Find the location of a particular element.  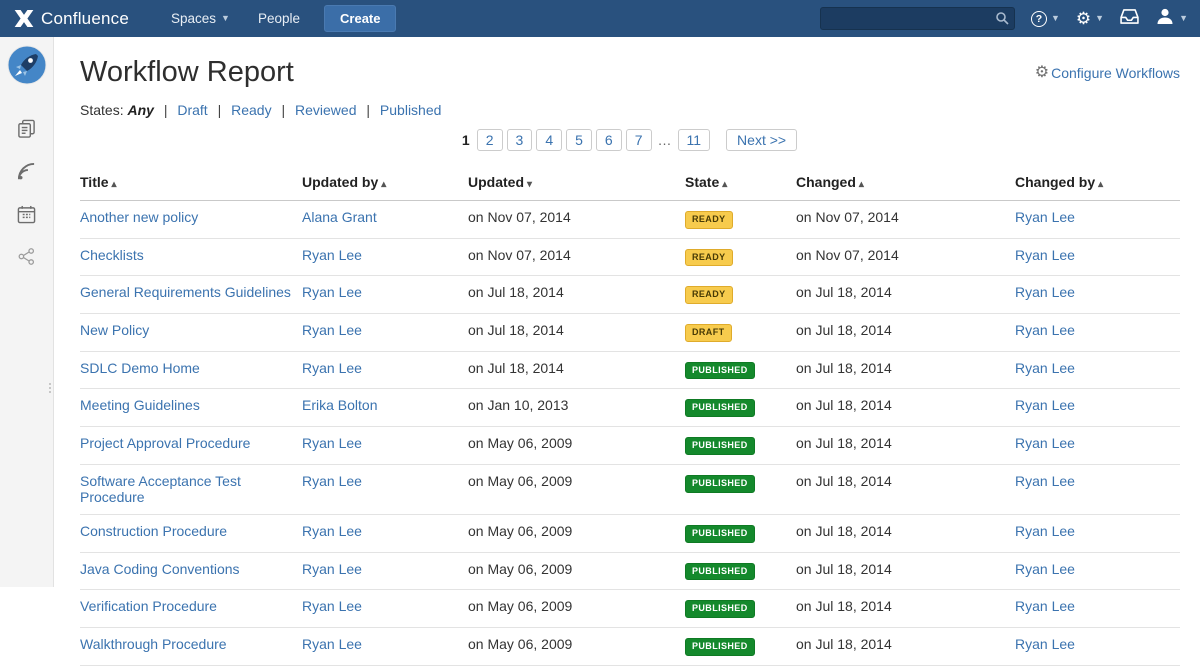

notifications-tray is located at coordinates (1129, 19).